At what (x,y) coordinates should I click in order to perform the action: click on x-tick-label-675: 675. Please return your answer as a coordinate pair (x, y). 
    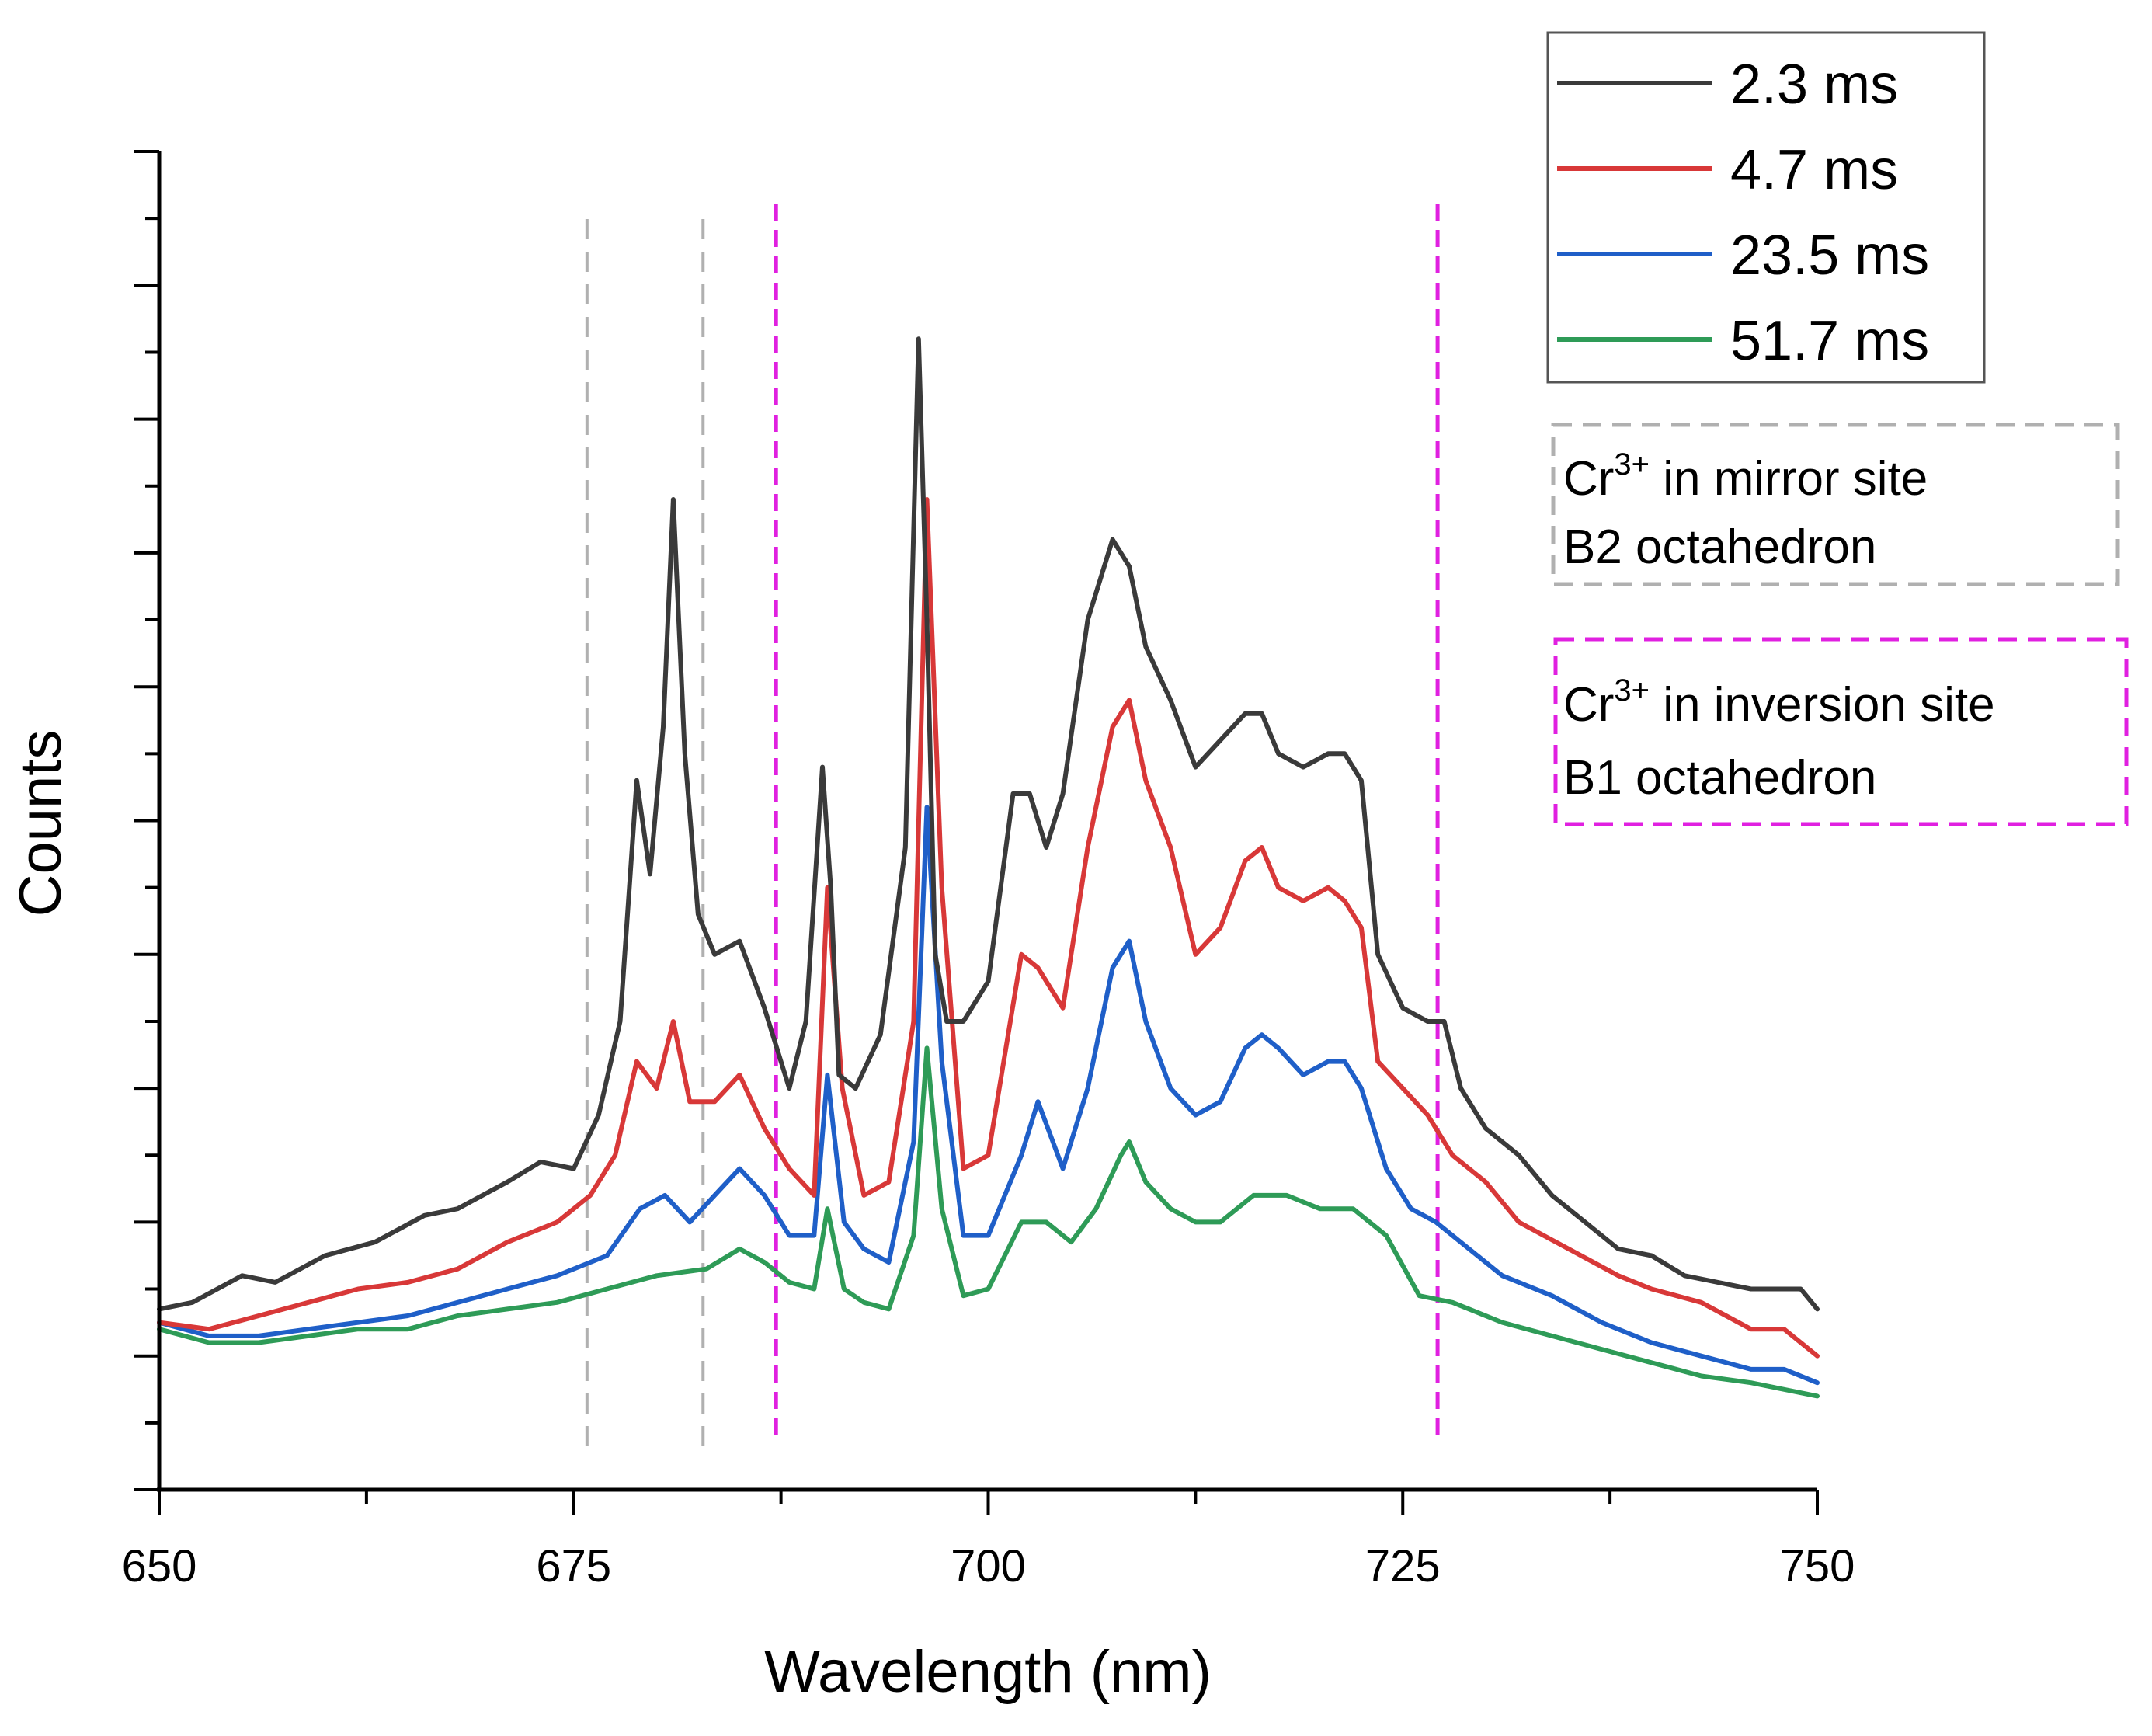
    Looking at the image, I should click on (574, 1566).